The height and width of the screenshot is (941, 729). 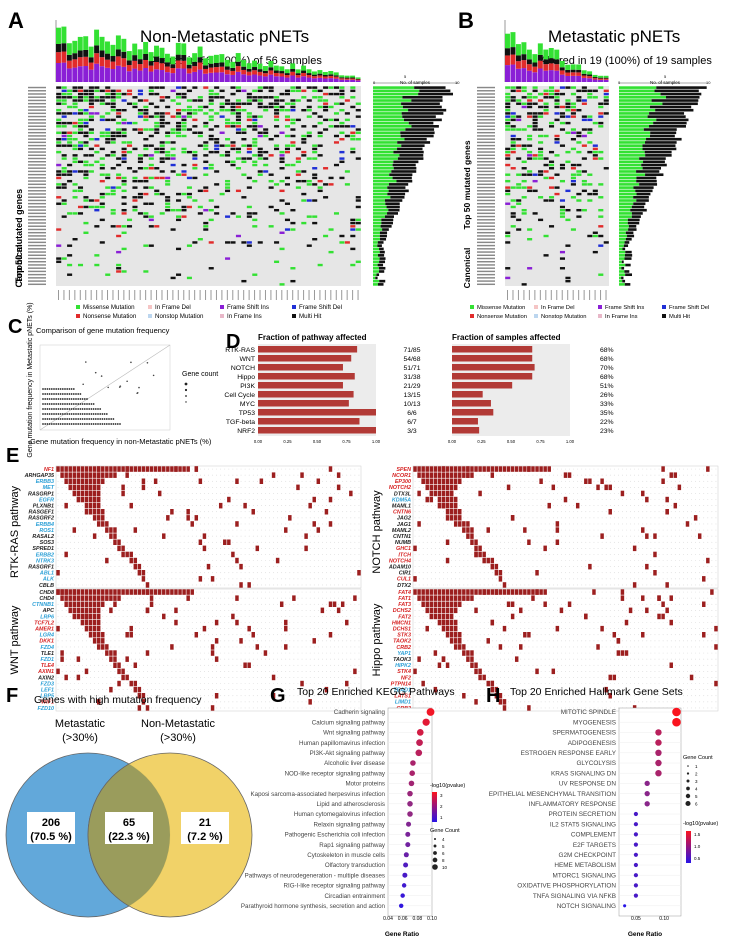 What do you see at coordinates (622, 258) in the screenshot?
I see `count-bar-missense` at bounding box center [622, 258].